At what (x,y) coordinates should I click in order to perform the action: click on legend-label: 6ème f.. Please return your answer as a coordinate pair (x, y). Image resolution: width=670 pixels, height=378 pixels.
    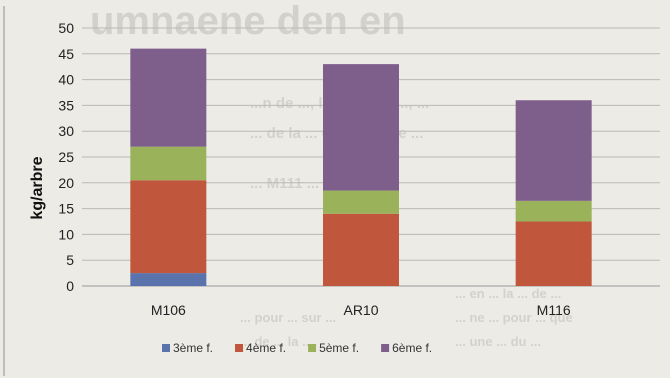
    Looking at the image, I should click on (412, 348).